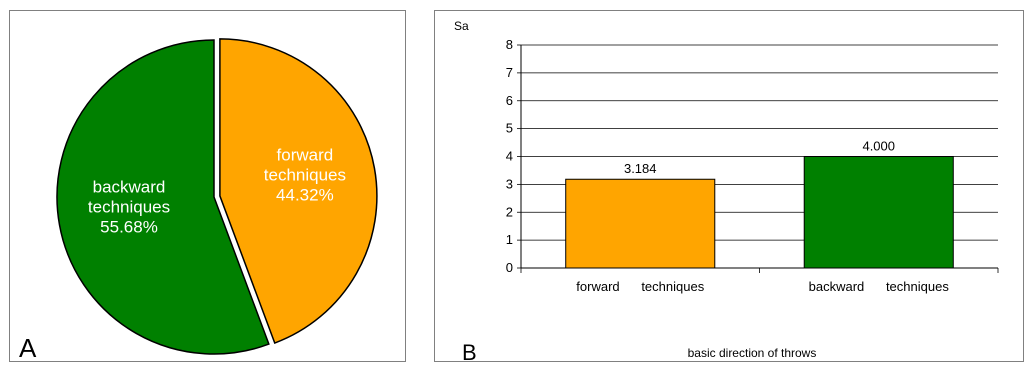 Image resolution: width=1030 pixels, height=370 pixels. I want to click on y-tick-label: 4, so click(509, 156).